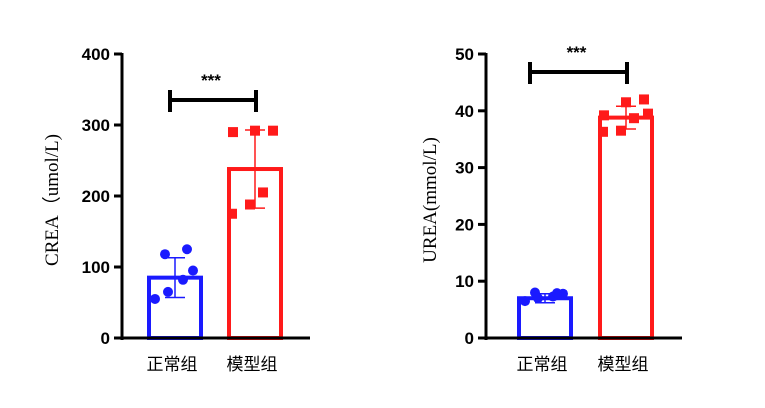 The width and height of the screenshot is (765, 408). Describe the element at coordinates (626, 227) in the screenshot. I see `bar-model` at that location.